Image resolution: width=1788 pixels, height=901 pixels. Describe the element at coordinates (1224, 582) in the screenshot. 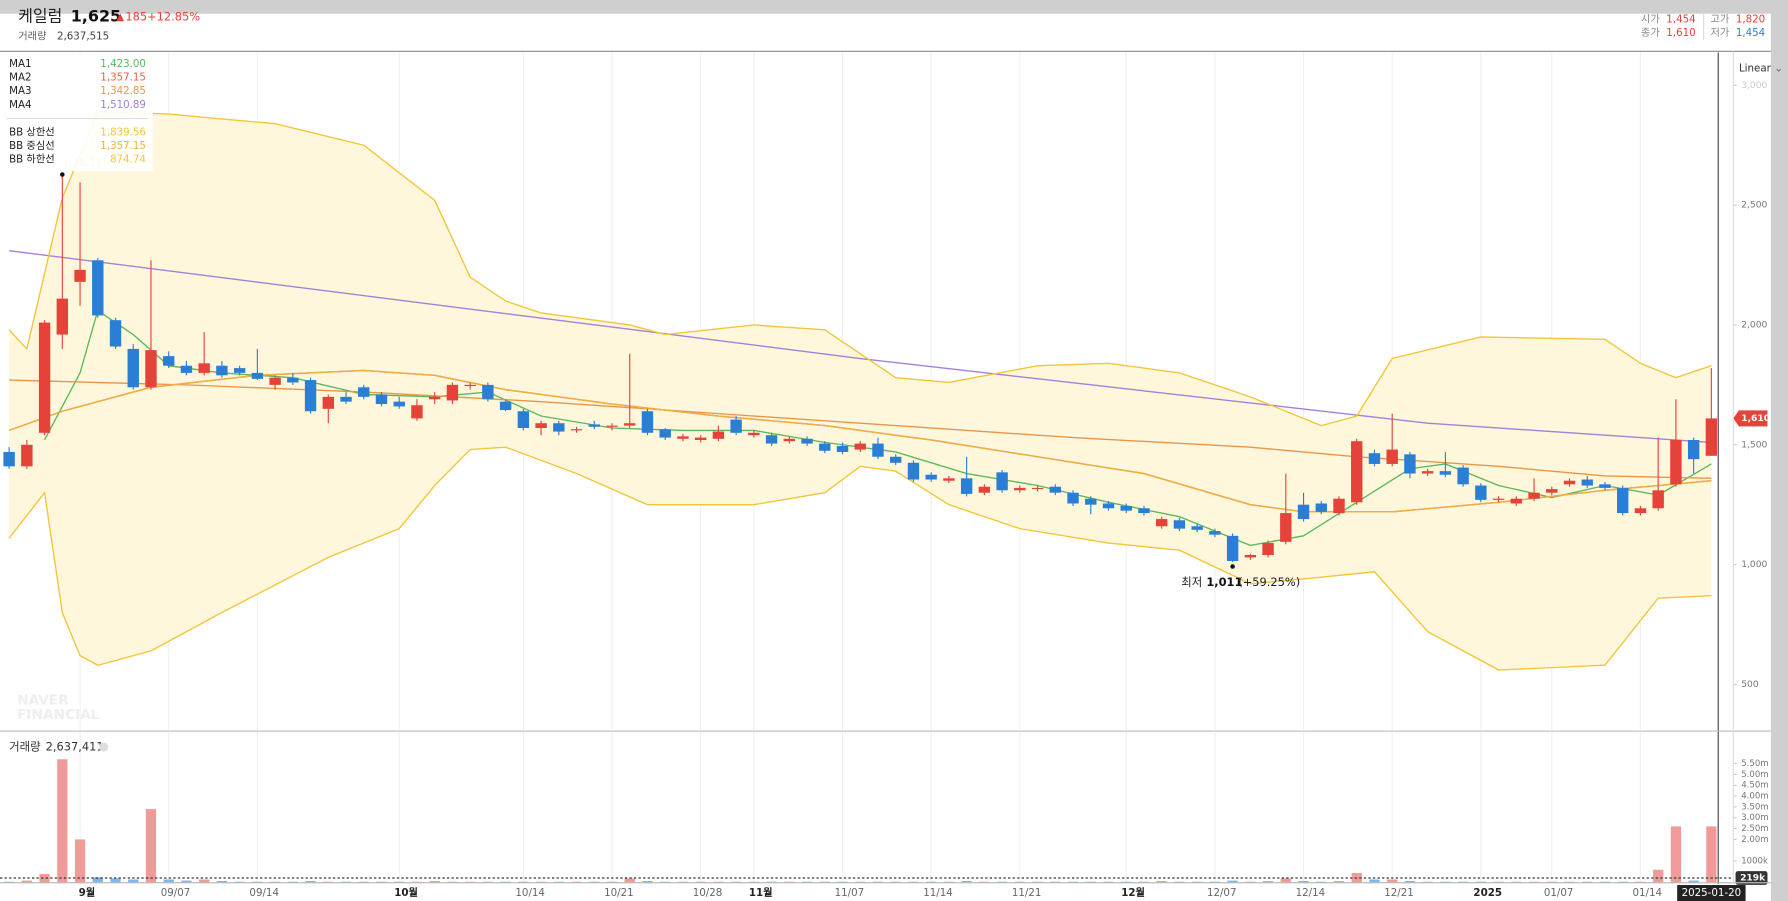

I see `low-value: 1,011` at that location.